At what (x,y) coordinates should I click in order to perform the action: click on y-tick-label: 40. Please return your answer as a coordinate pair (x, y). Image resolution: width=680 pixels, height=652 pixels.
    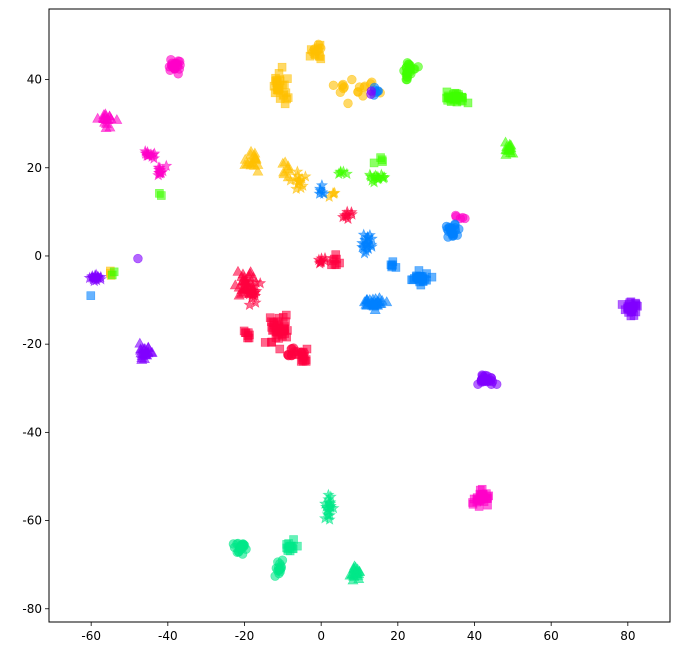
    Looking at the image, I should click on (34, 80).